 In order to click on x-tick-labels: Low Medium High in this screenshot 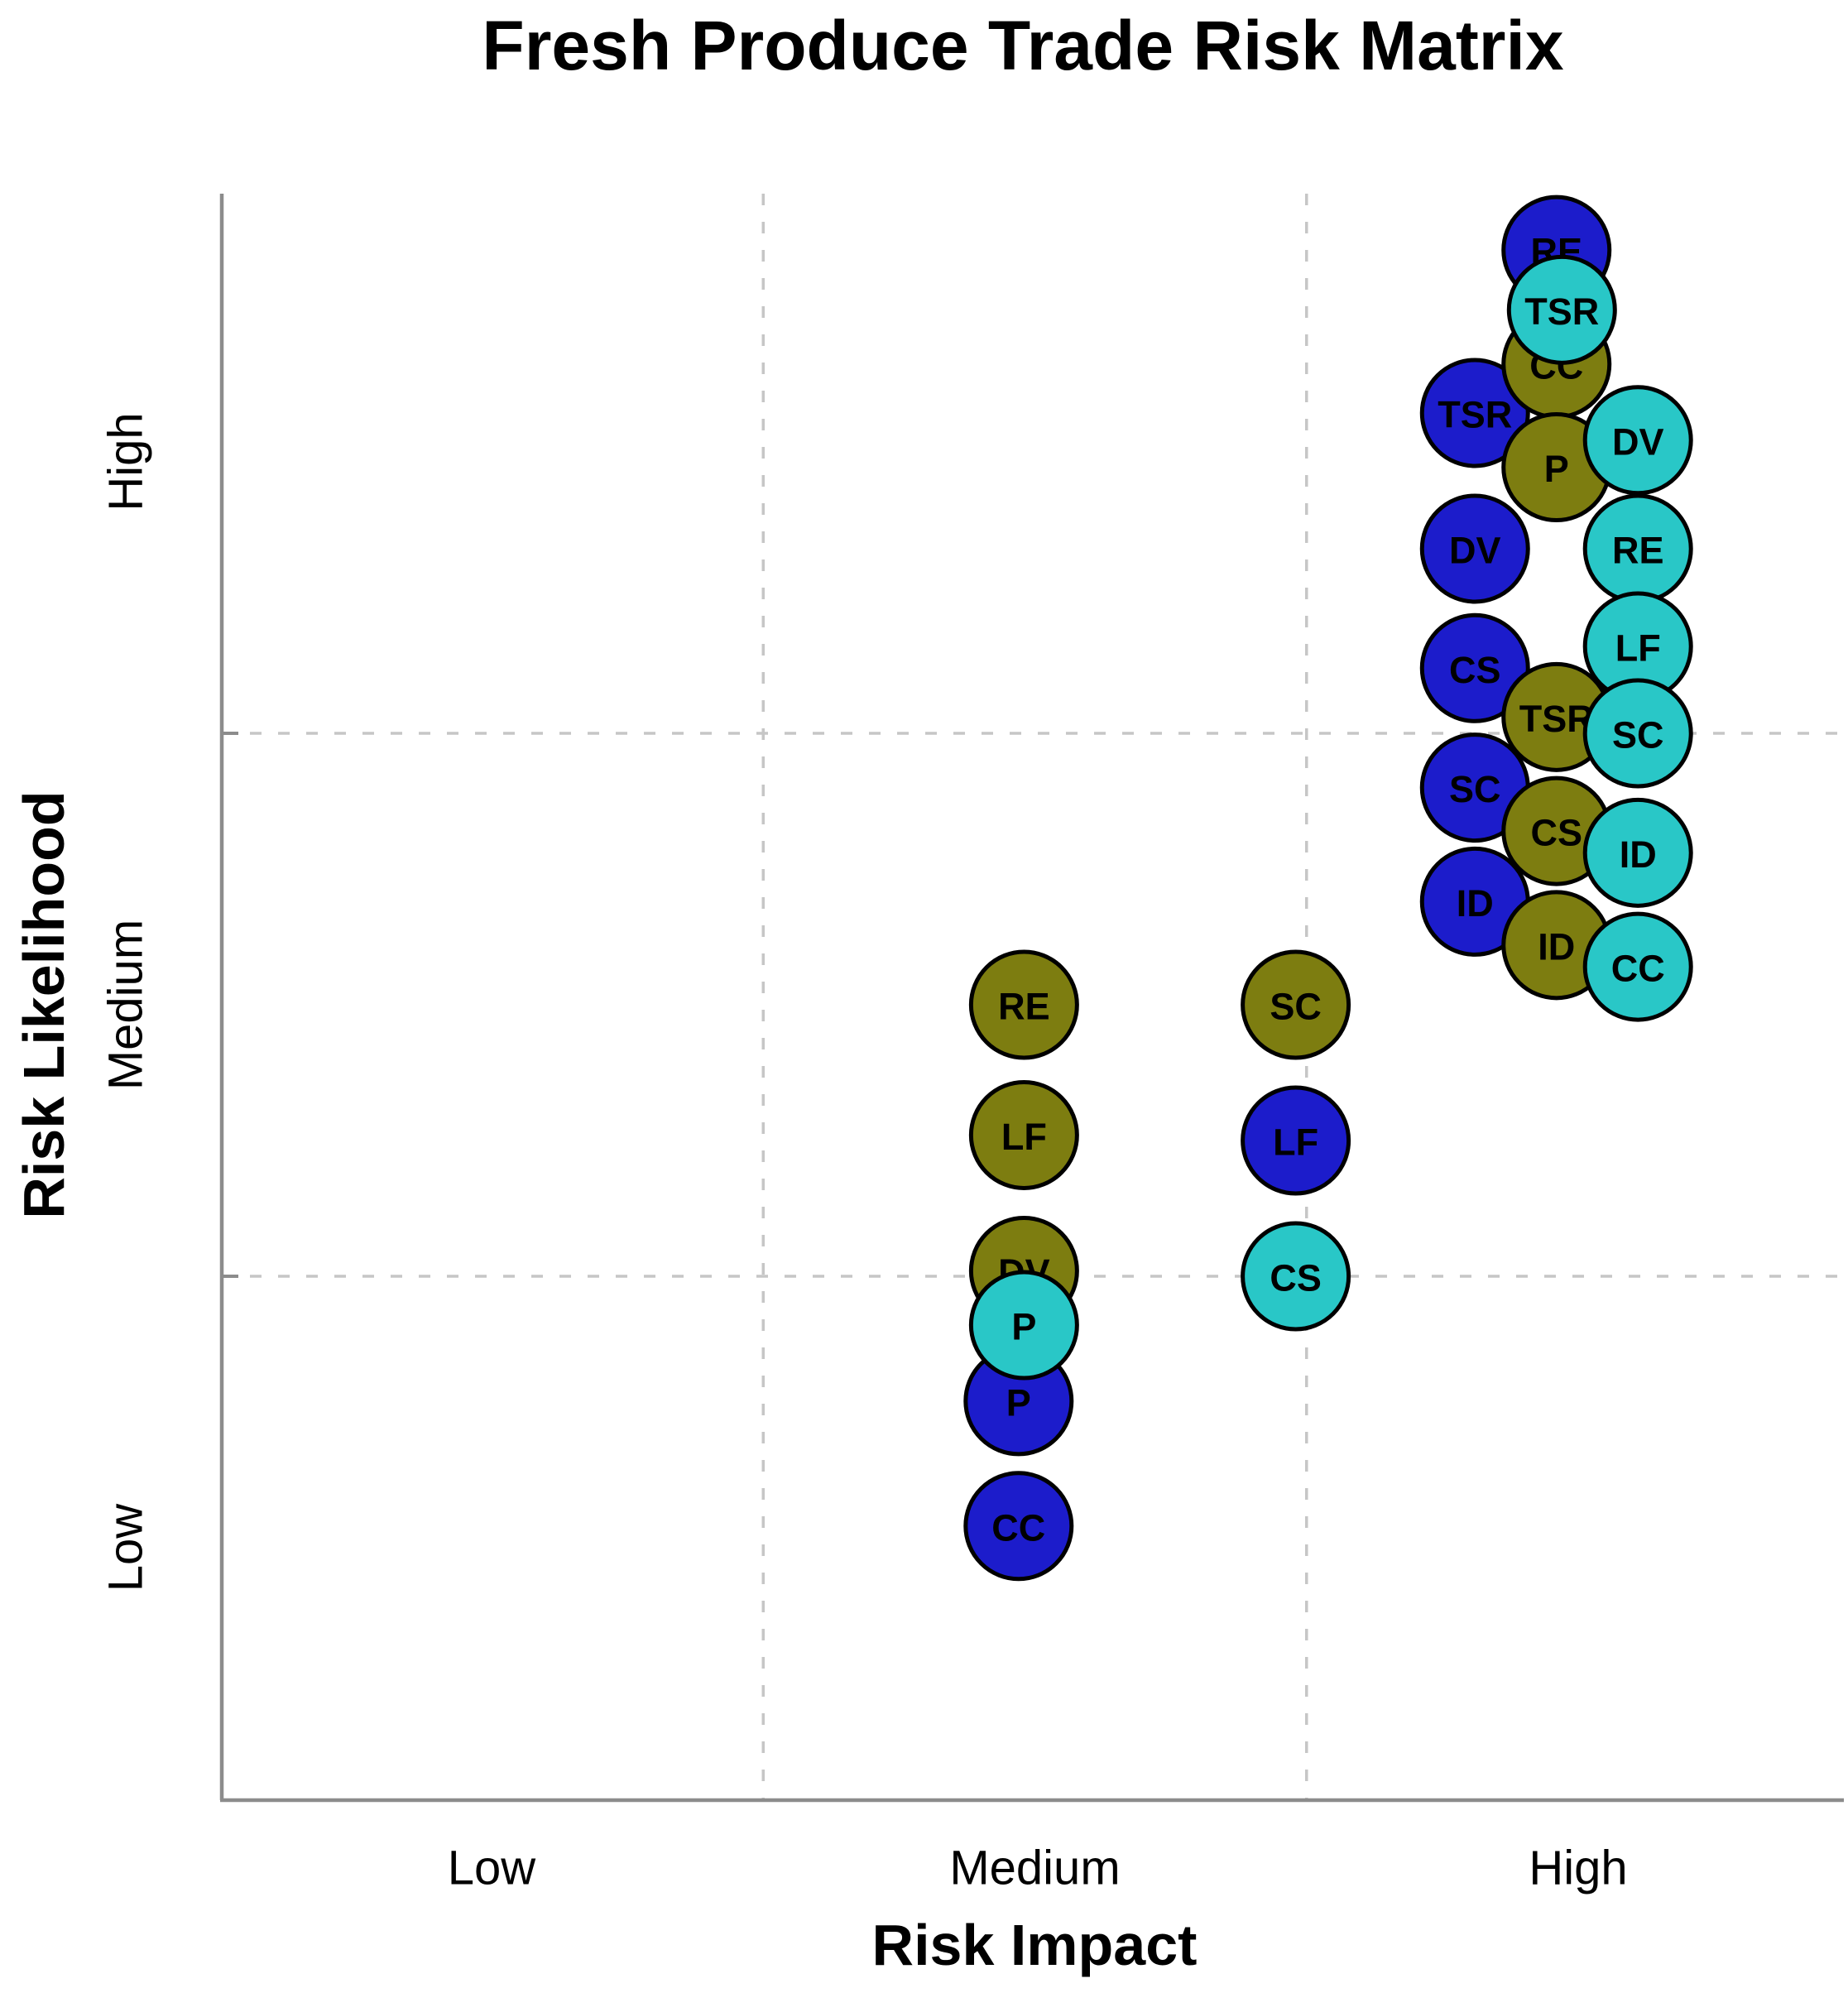, I will do `click(1038, 1868)`.